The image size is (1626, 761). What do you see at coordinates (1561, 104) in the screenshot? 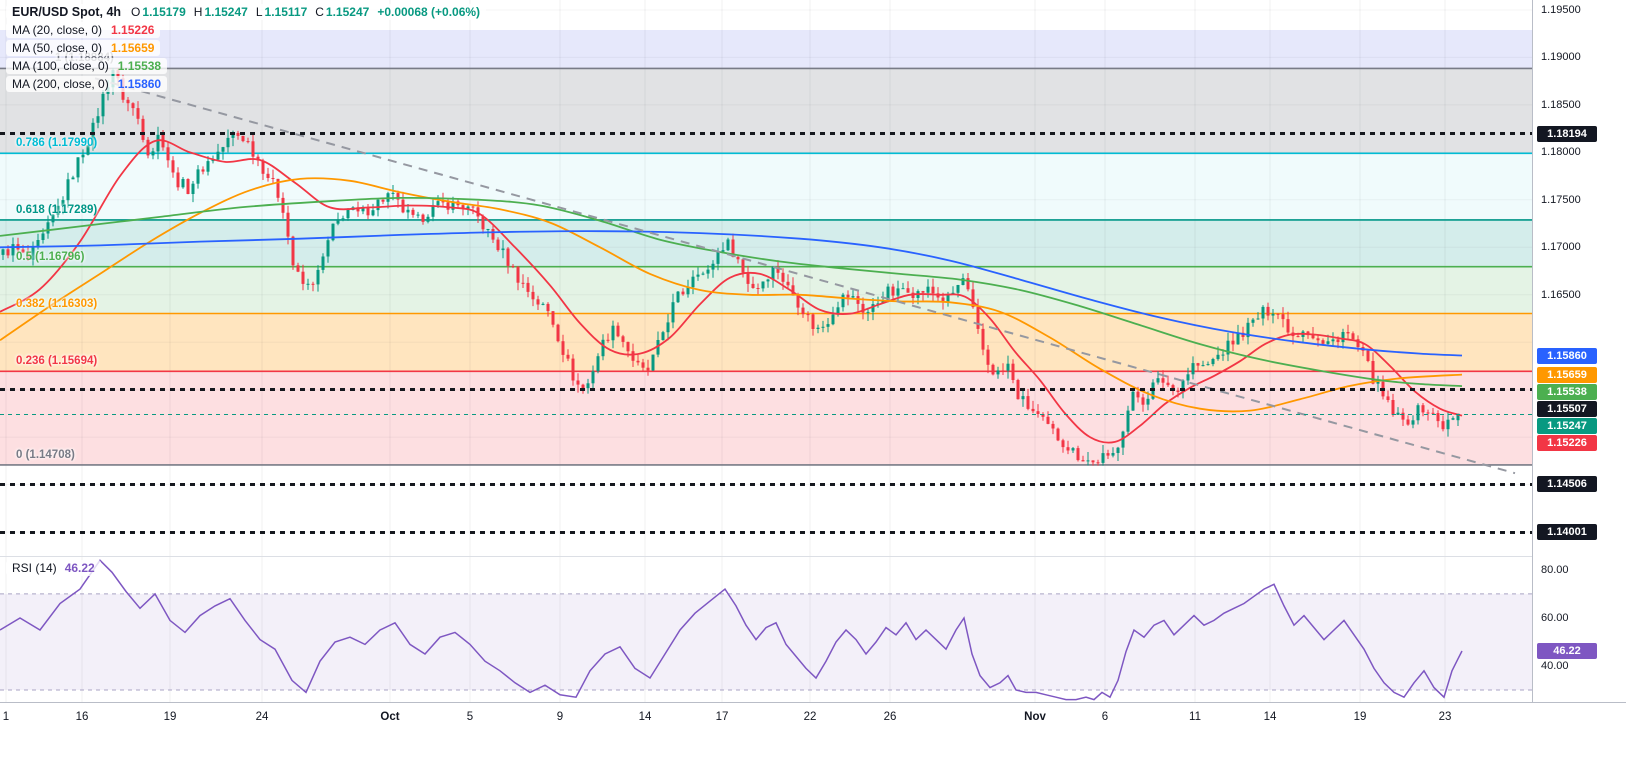
I see `price-axis-tick: 1.18500` at bounding box center [1561, 104].